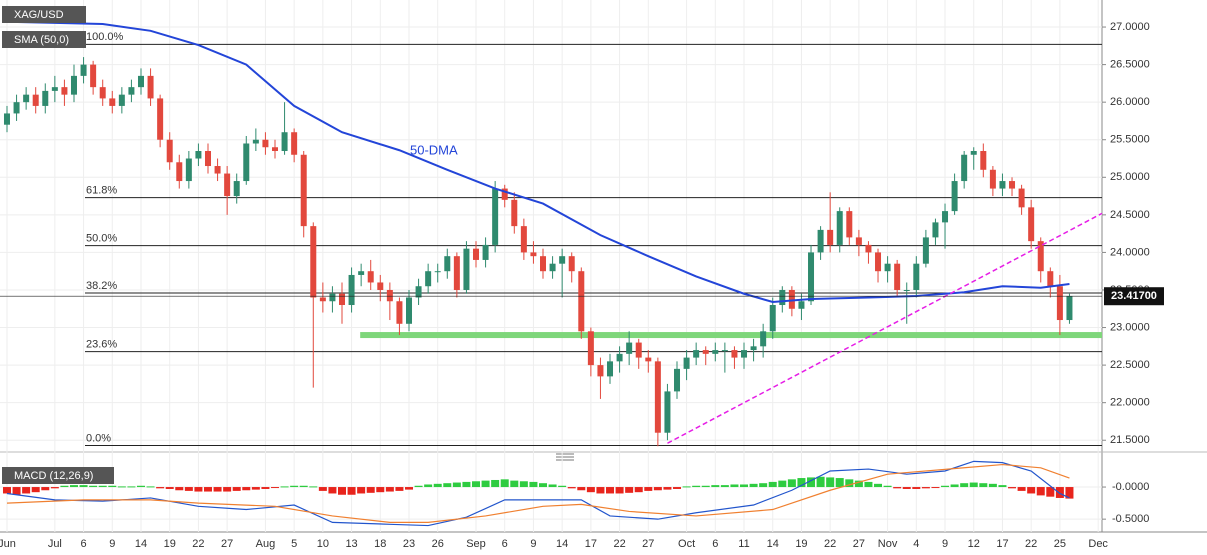 The width and height of the screenshot is (1207, 555). Describe the element at coordinates (888, 544) in the screenshot. I see `x-tick-label: Nov` at that location.